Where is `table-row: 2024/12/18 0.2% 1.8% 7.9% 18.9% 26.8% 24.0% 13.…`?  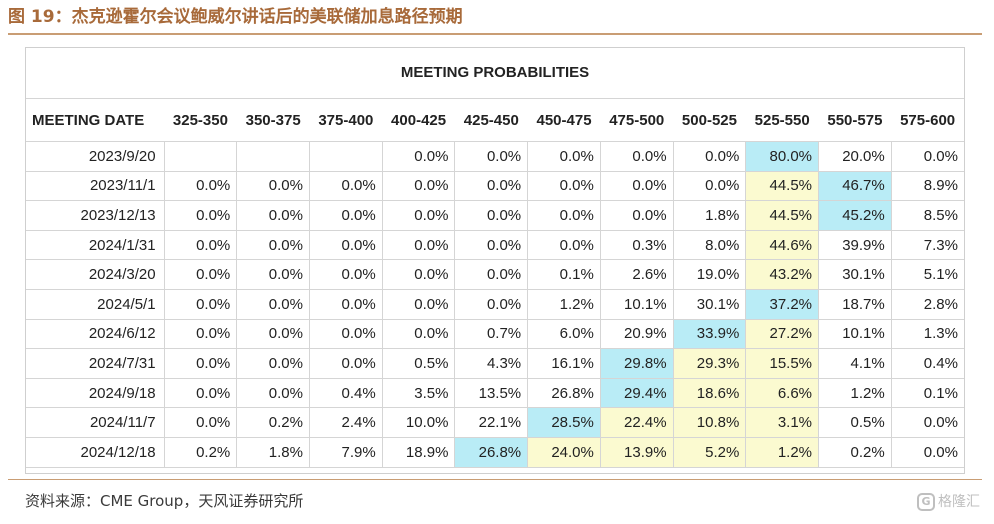
table-row: 2024/12/18 0.2% 1.8% 7.9% 18.9% 26.8% 24.0% 13.… is located at coordinates (495, 452).